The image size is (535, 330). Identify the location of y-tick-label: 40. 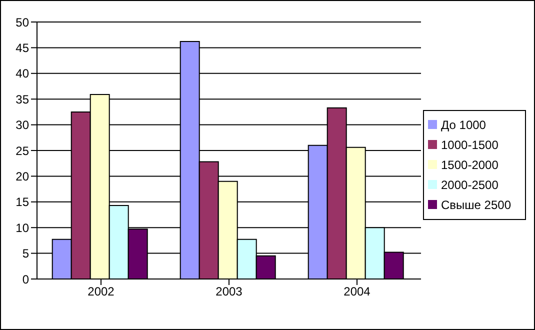
(23, 73).